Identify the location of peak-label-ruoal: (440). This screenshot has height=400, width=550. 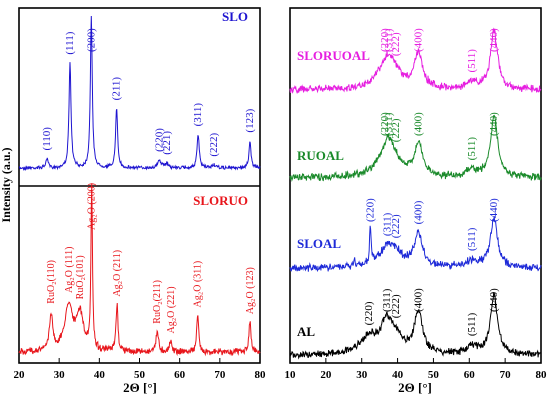
(494, 124).